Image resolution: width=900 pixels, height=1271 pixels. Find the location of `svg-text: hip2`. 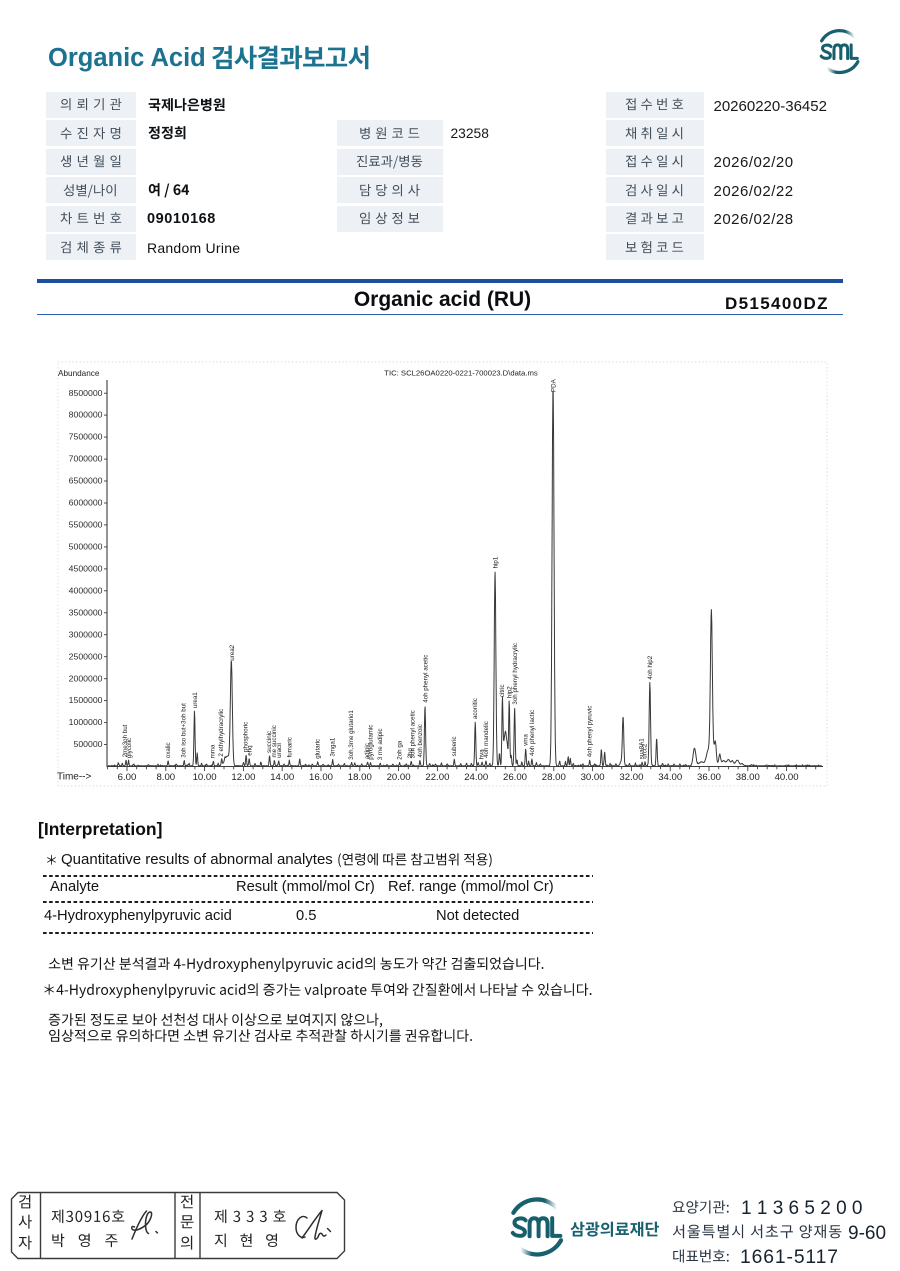

svg-text: hip2 is located at coordinates (510, 692).